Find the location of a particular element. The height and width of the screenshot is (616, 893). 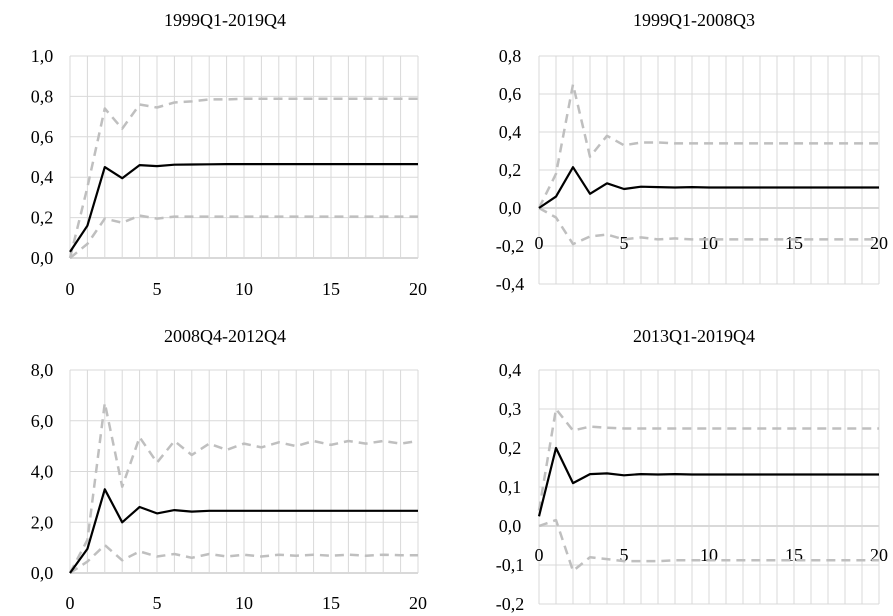

y-tick-label: 0,3 is located at coordinates (510, 409).